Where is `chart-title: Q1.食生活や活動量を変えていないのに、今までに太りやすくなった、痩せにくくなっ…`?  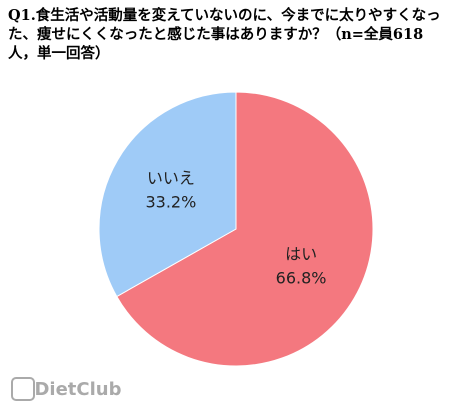 chart-title: Q1.食生活や活動量を変えていないのに、今までに太りやすくなった、痩せにくくなっ… is located at coordinates (224, 34).